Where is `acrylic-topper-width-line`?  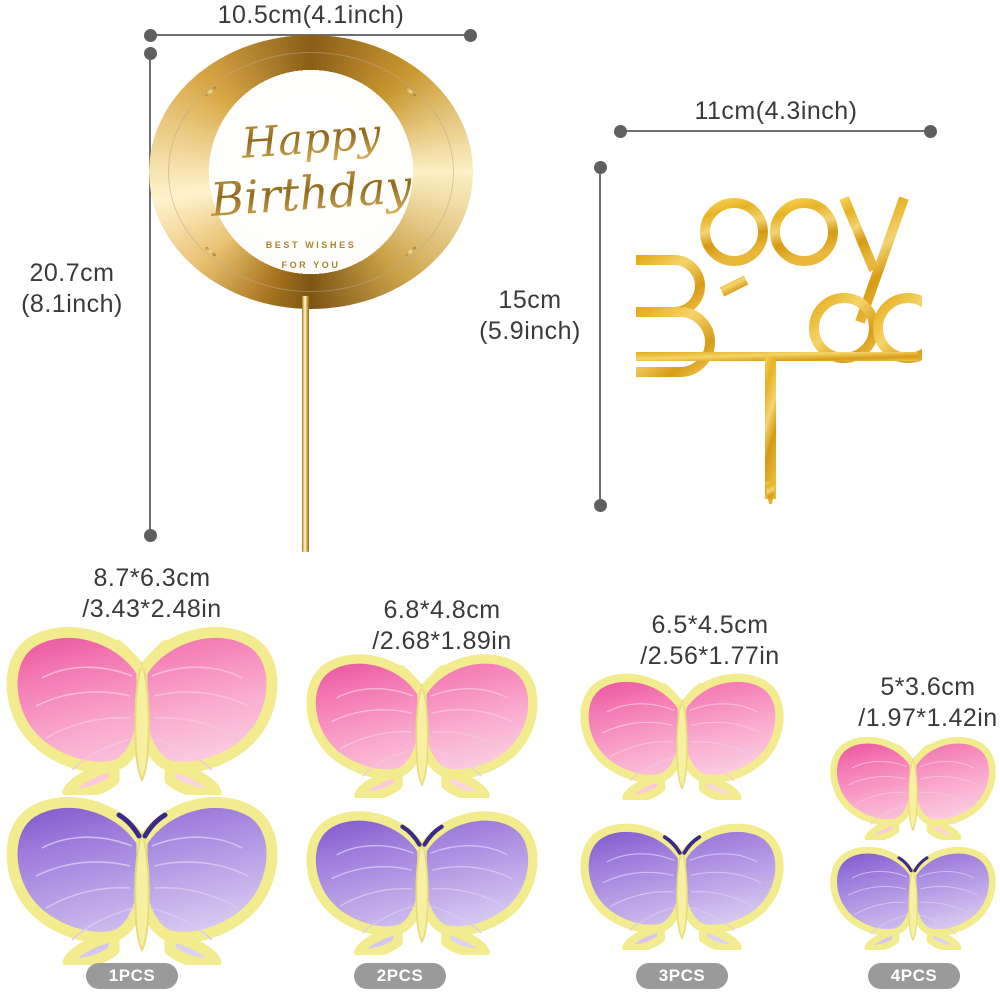 acrylic-topper-width-line is located at coordinates (775, 131).